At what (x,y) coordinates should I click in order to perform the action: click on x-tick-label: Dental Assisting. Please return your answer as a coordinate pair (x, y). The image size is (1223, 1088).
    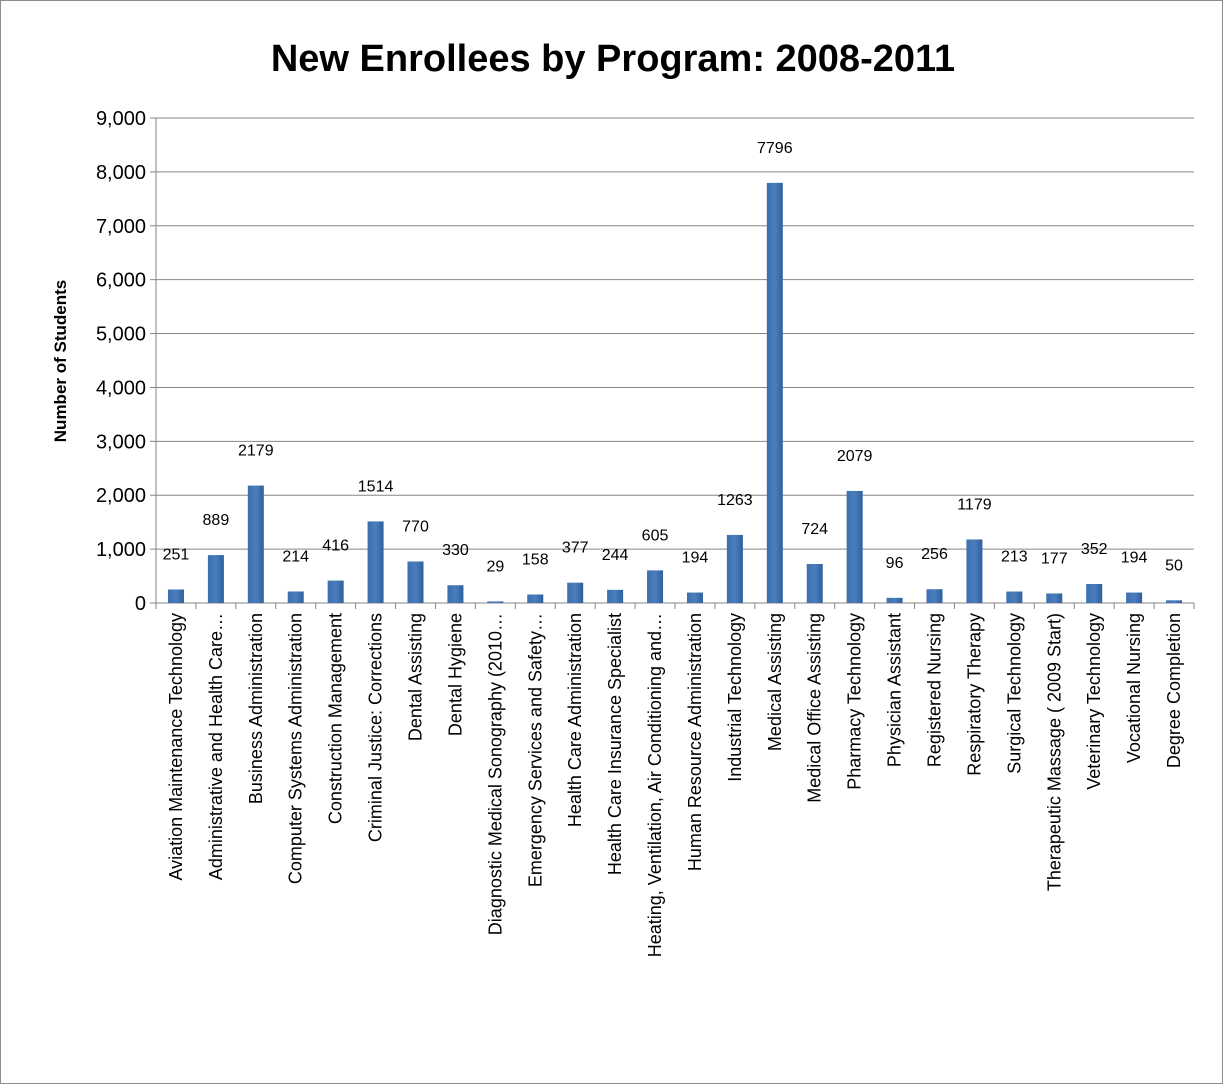
    Looking at the image, I should click on (416, 677).